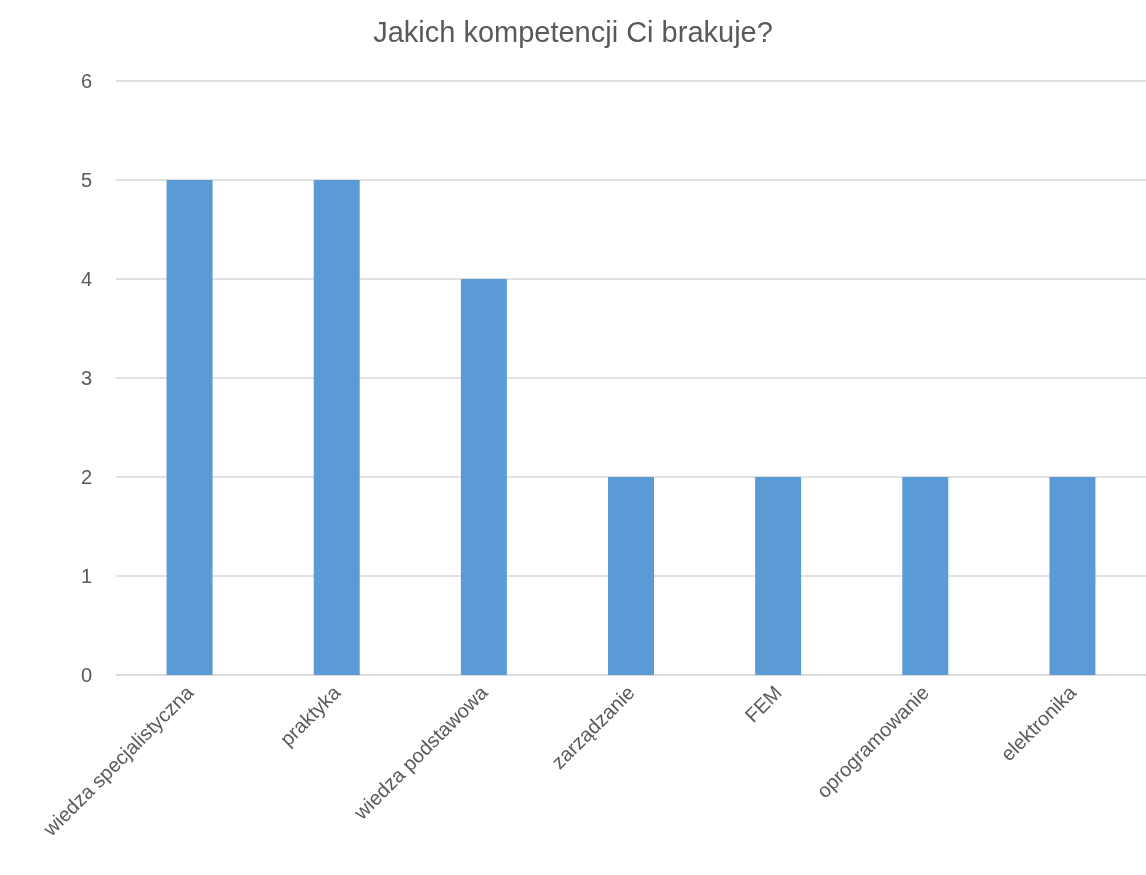 This screenshot has width=1146, height=875. I want to click on y-tick-label: 4, so click(86, 279).